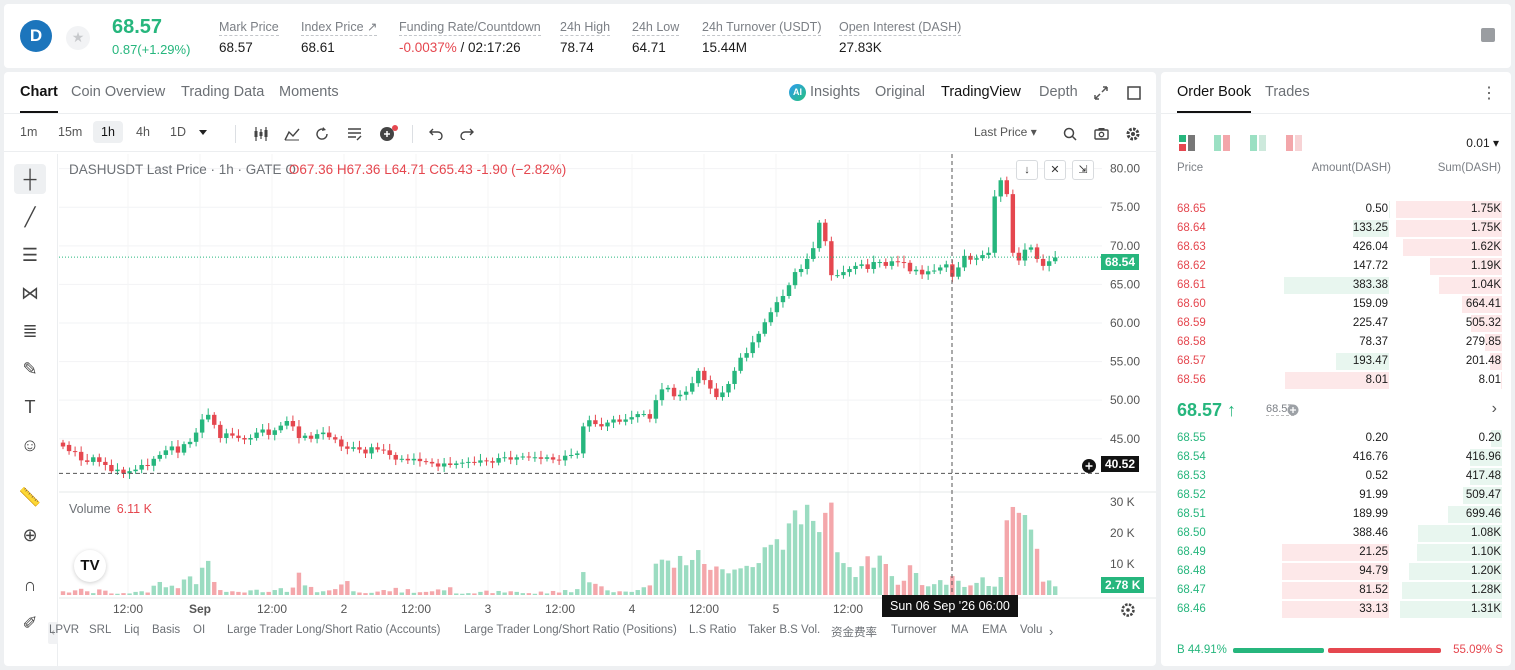  I want to click on zoom-in-icon: ⊕, so click(30, 535).